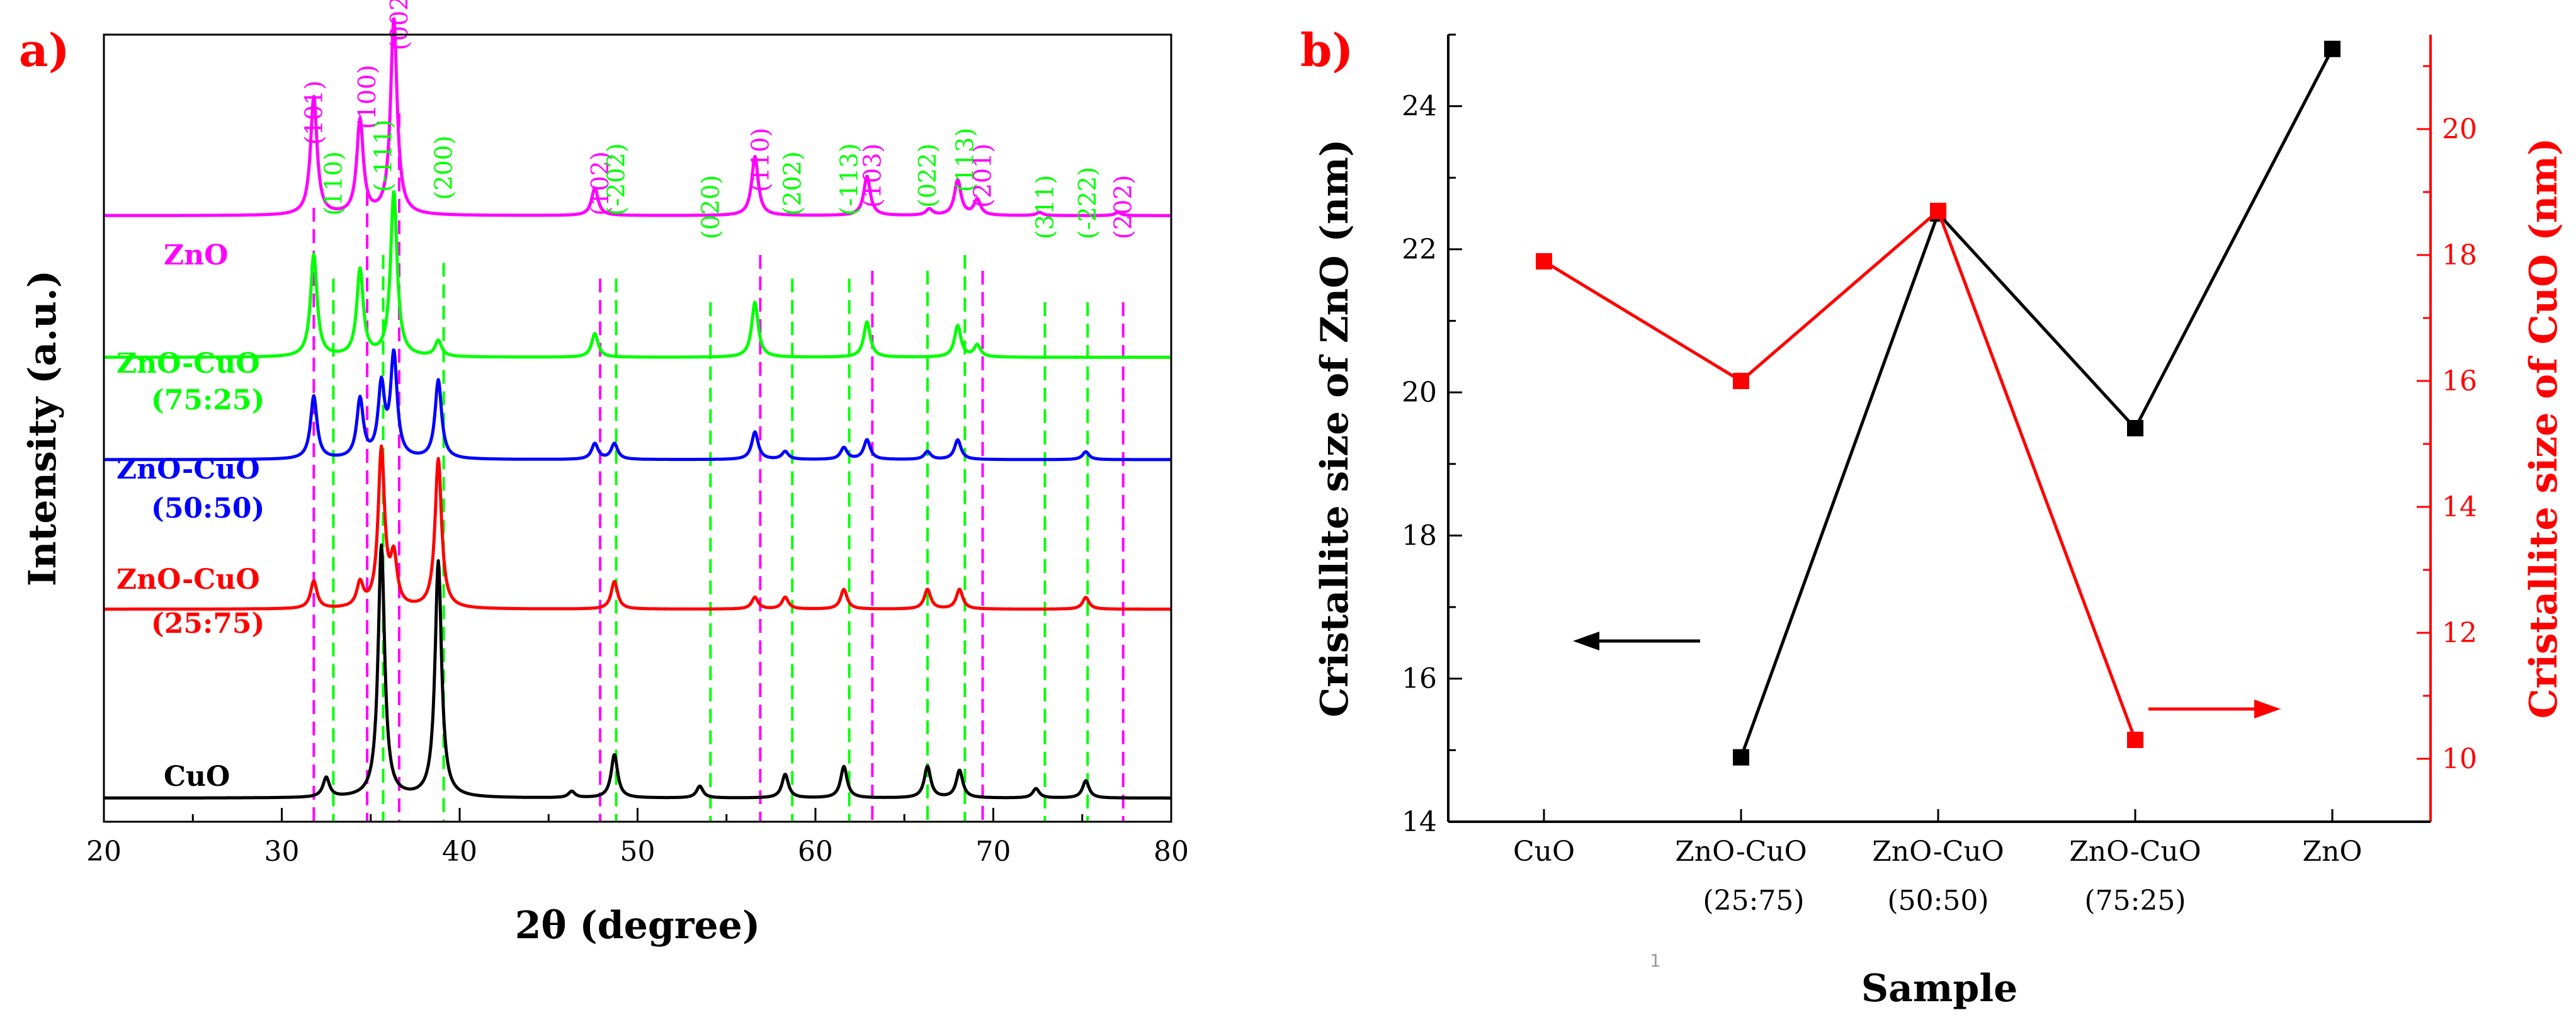 The width and height of the screenshot is (2576, 1027). Describe the element at coordinates (965, 160) in the screenshot. I see `peak-label: (113)` at that location.